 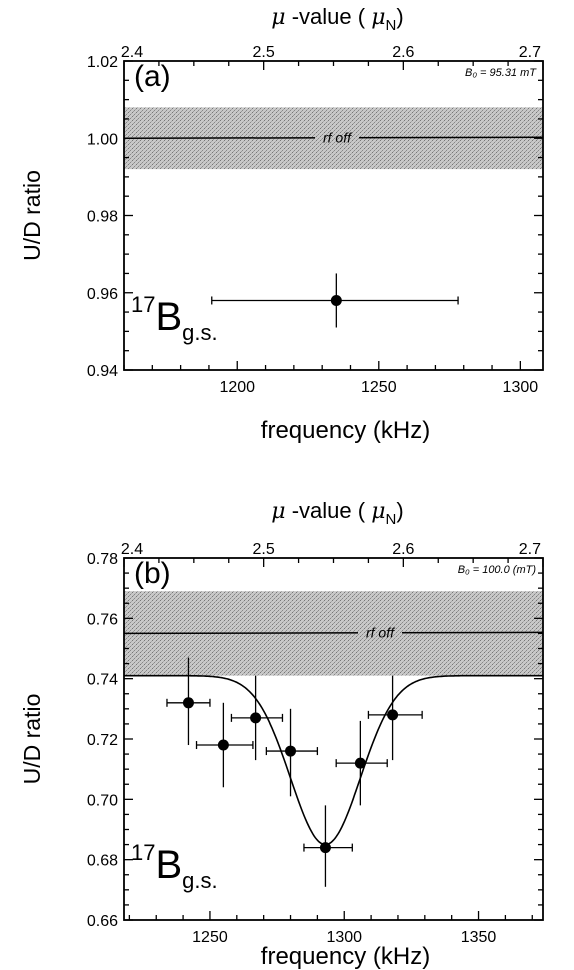 I want to click on y-tick-label: 1.02, so click(x=102, y=62).